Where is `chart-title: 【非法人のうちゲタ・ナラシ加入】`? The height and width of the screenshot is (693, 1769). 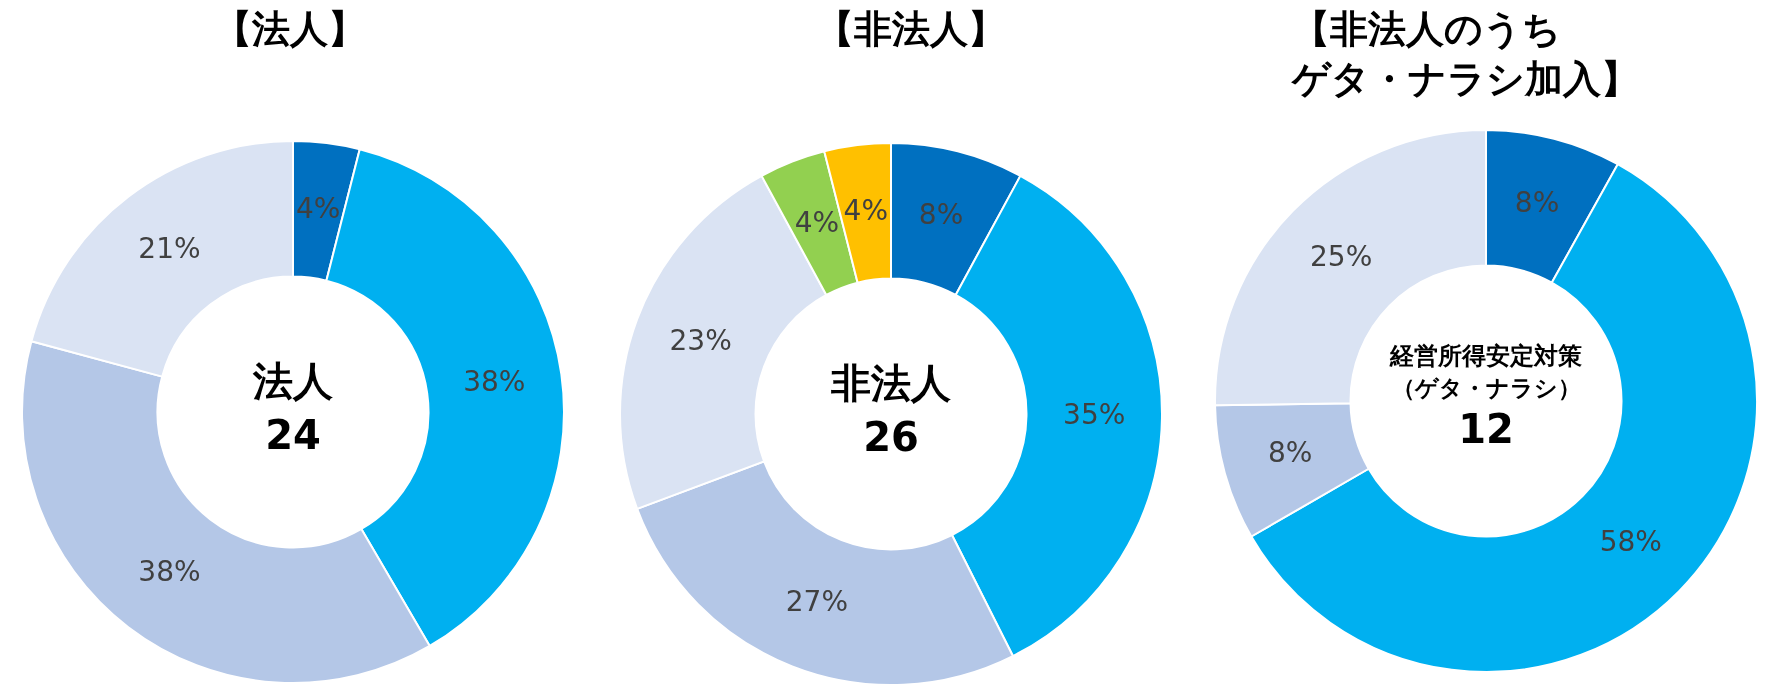 chart-title: 【非法人のうちゲタ・ナラシ加入】 is located at coordinates (1465, 54).